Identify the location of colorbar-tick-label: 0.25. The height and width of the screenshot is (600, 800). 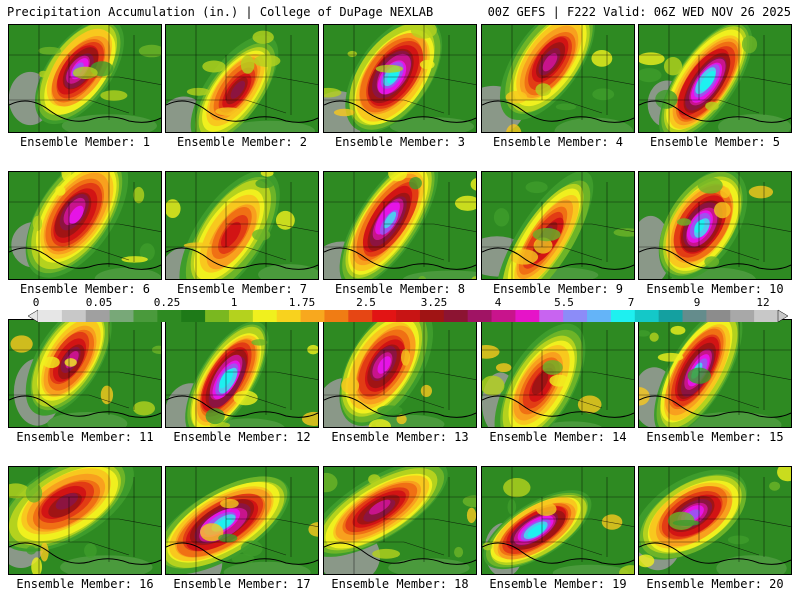
(167, 302).